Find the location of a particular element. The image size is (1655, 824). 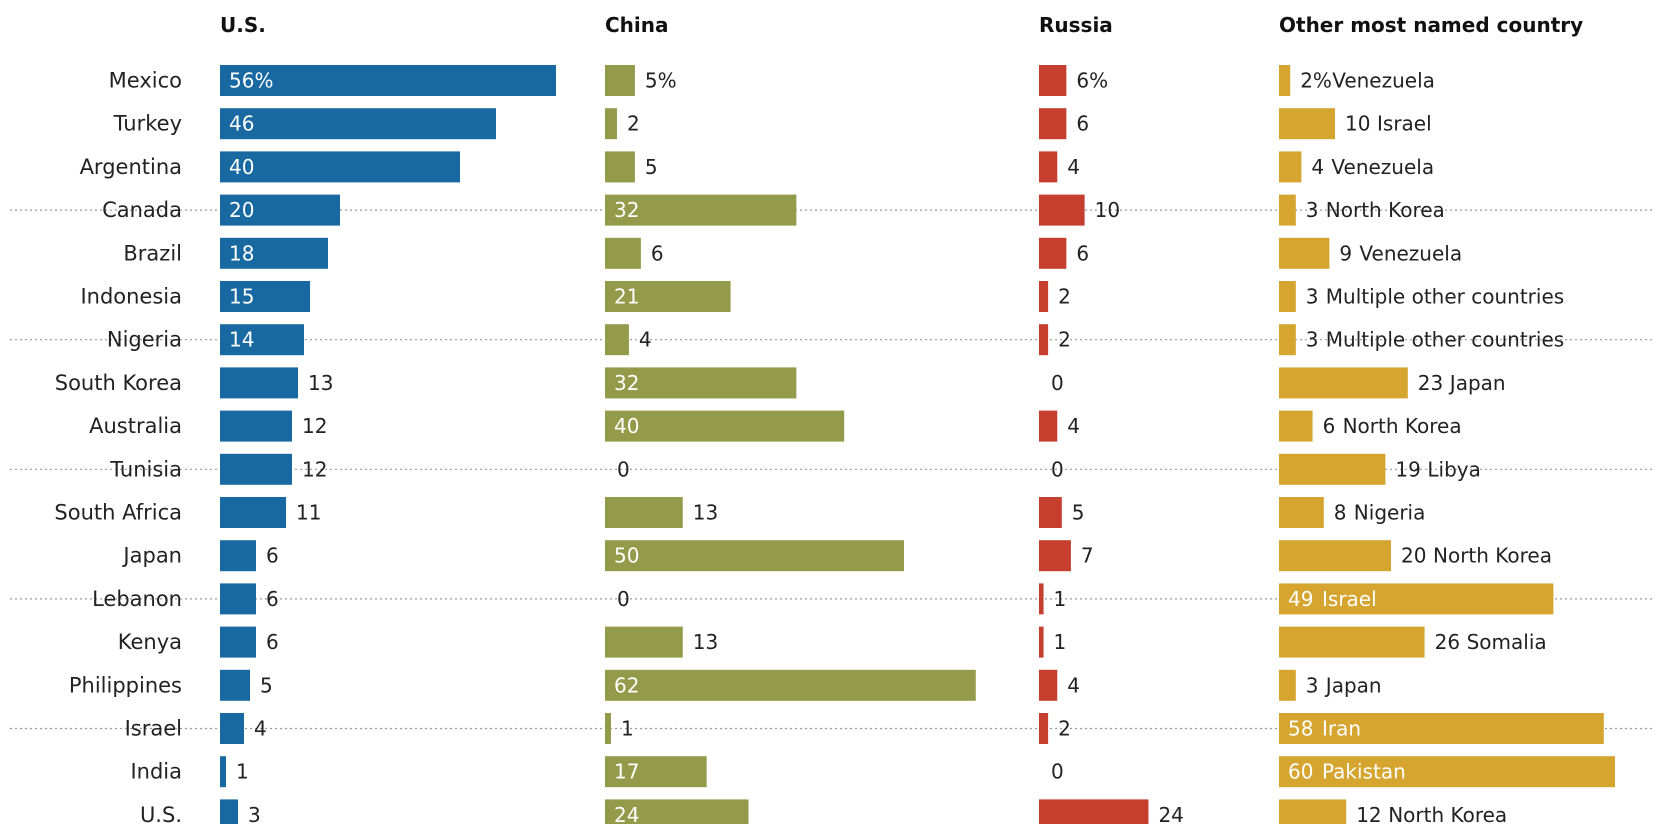

bar-russia-brazil is located at coordinates (1053, 253).